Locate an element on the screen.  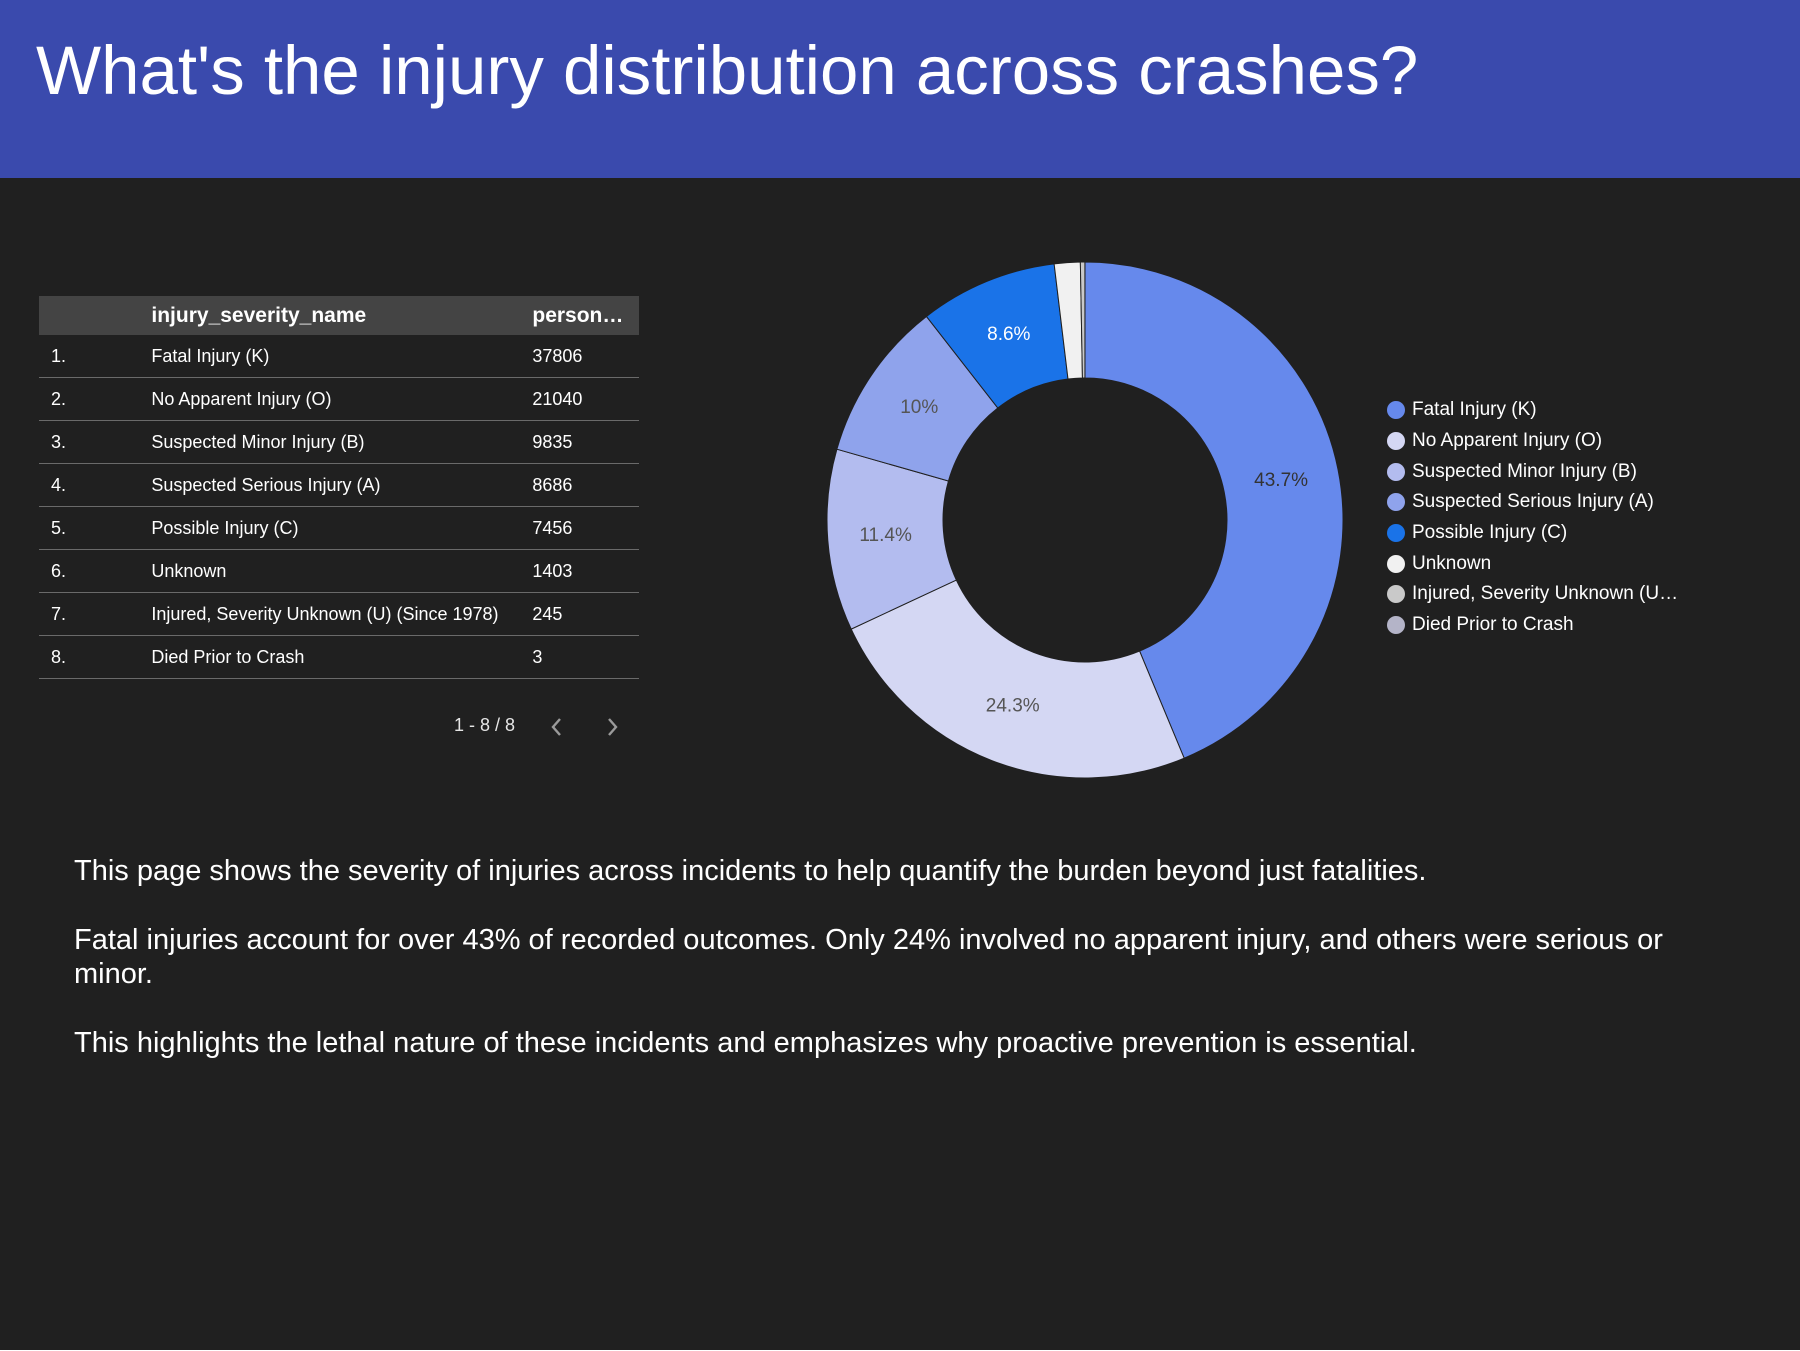
legend-label: Suspected Minor Injury (B) is located at coordinates (1524, 471).